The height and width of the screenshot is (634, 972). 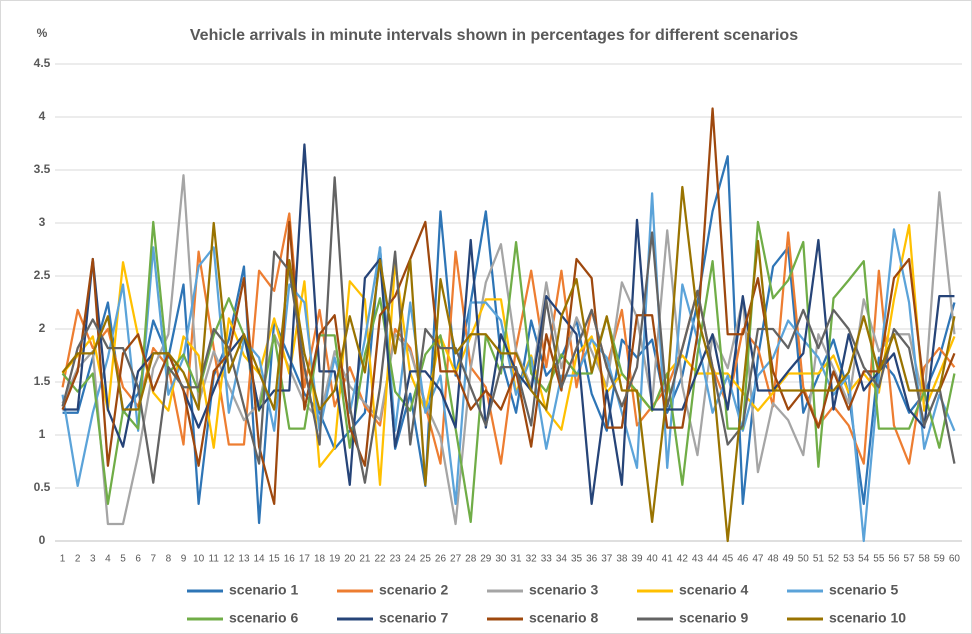 What do you see at coordinates (305, 559) in the screenshot?
I see `x-tick-label: 17` at bounding box center [305, 559].